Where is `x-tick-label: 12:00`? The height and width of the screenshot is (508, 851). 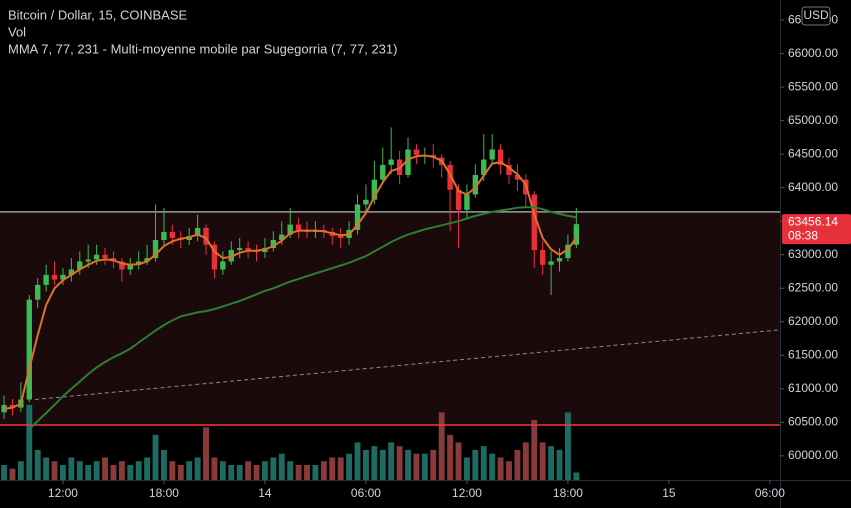
x-tick-label: 12:00 is located at coordinates (467, 493).